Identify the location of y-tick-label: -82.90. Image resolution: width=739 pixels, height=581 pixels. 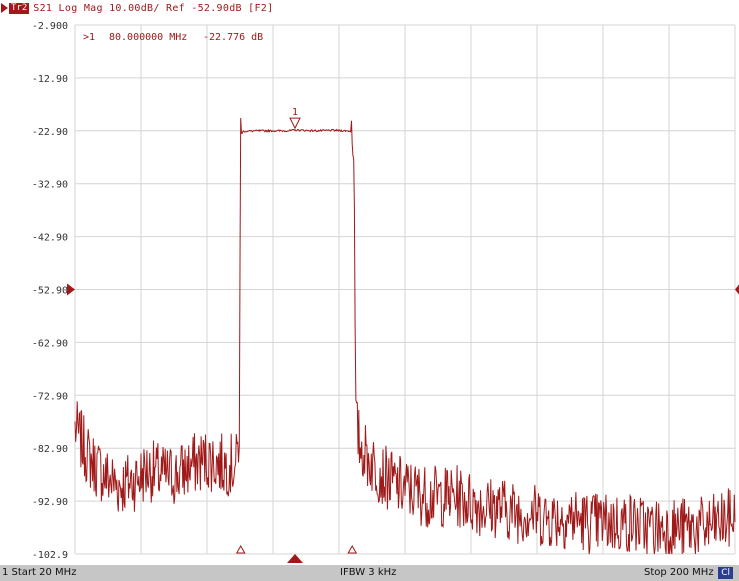
(50, 449).